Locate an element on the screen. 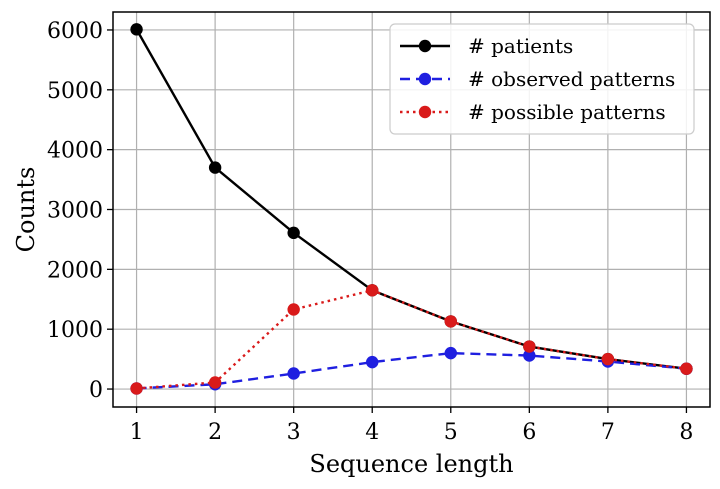 The height and width of the screenshot is (489, 720). y-tick-label: 2000 is located at coordinates (75, 270).